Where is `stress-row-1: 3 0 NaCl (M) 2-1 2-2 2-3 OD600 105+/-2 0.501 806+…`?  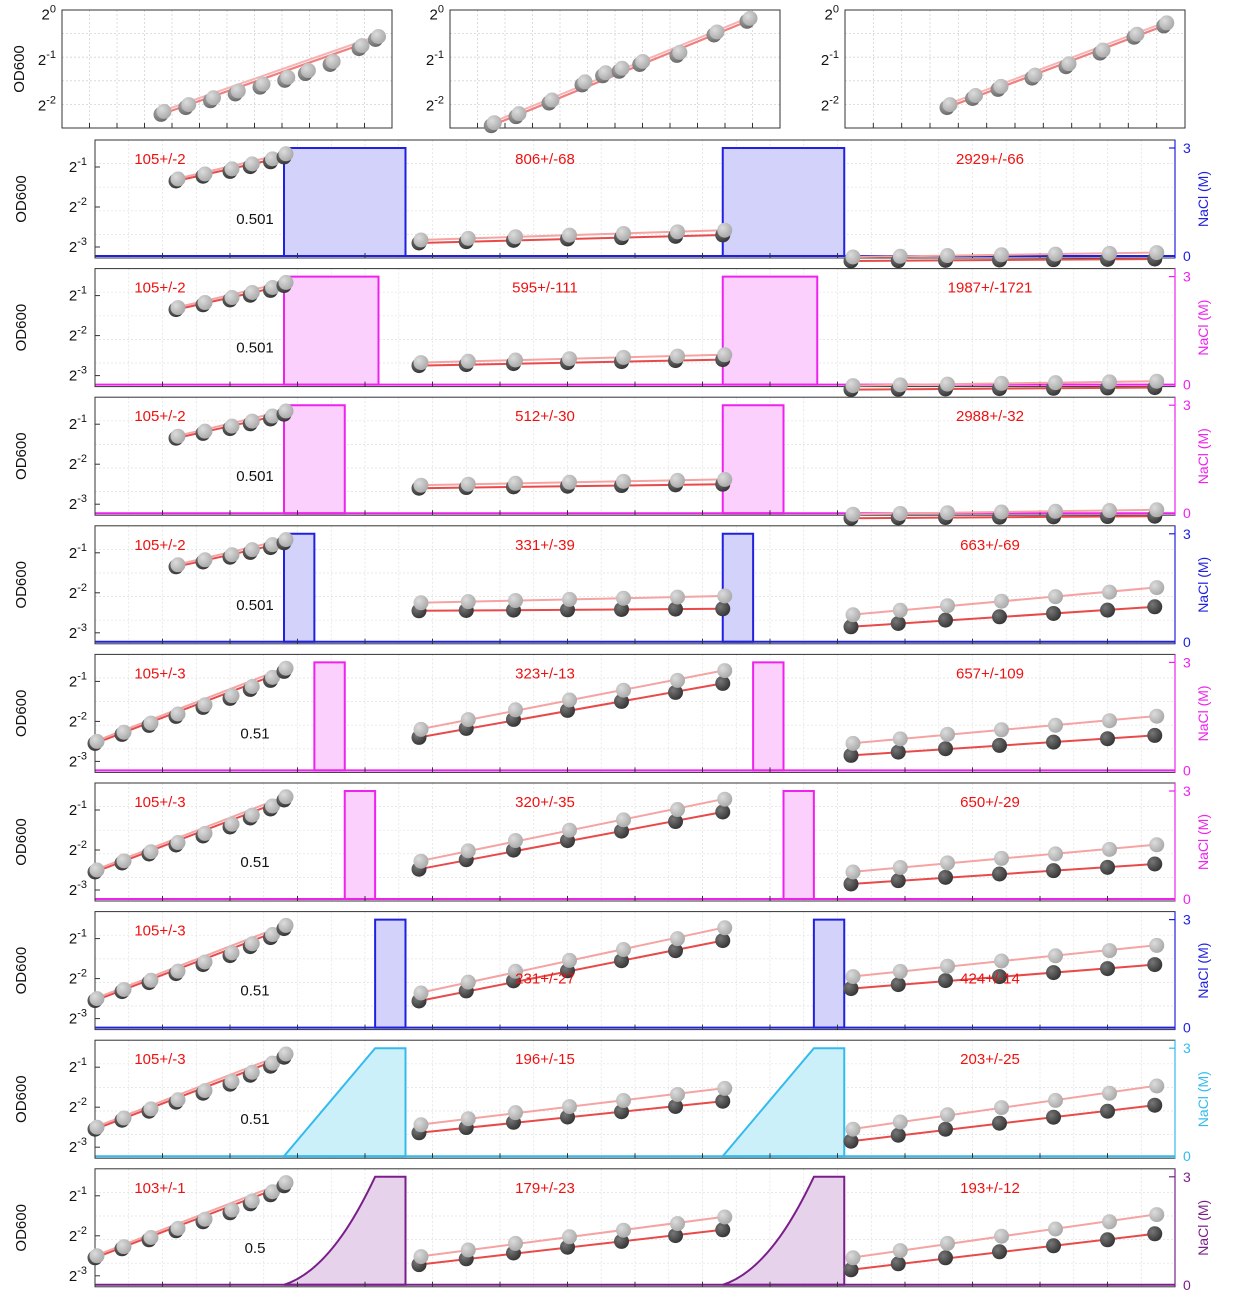 stress-row-1: 3 0 NaCl (M) 2-1 2-2 2-3 OD600 105+/-2 0.501 806+… is located at coordinates (612, 204).